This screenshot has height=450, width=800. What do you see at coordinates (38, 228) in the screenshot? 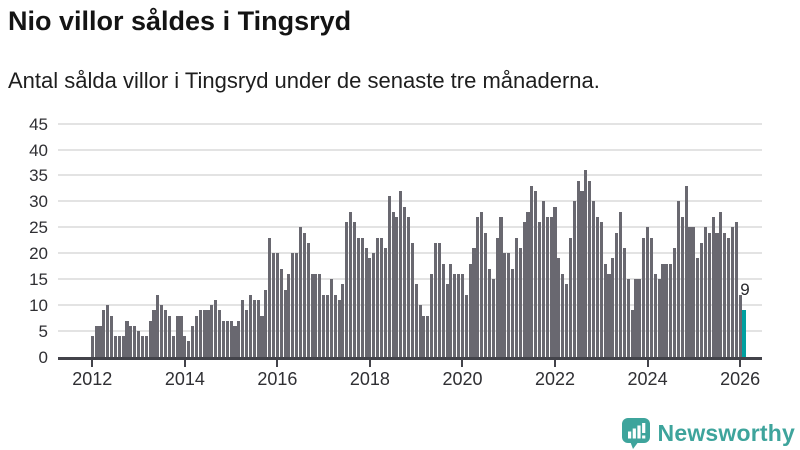
I see `y-axis-tick-label: 25` at bounding box center [38, 228].